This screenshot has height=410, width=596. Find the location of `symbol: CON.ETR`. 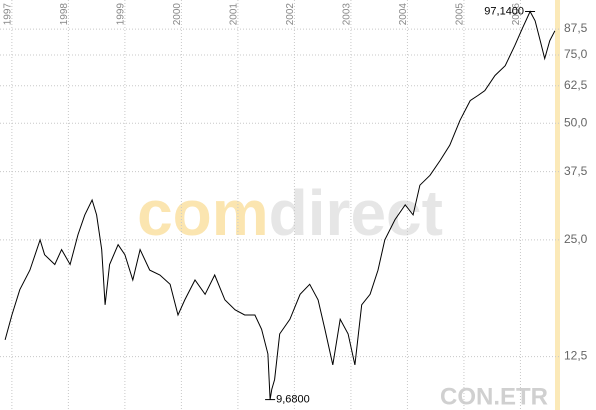

symbol: CON.ETR is located at coordinates (494, 396).